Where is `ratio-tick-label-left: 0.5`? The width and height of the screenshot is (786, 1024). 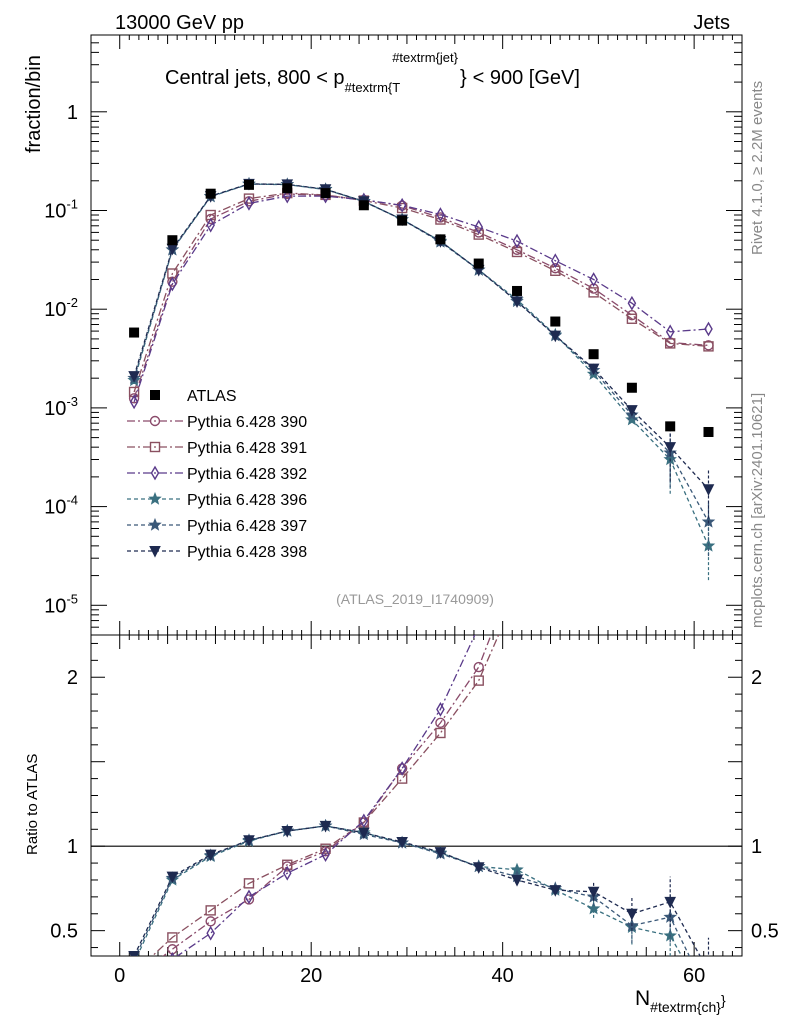
ratio-tick-label-left: 0.5 is located at coordinates (64, 932).